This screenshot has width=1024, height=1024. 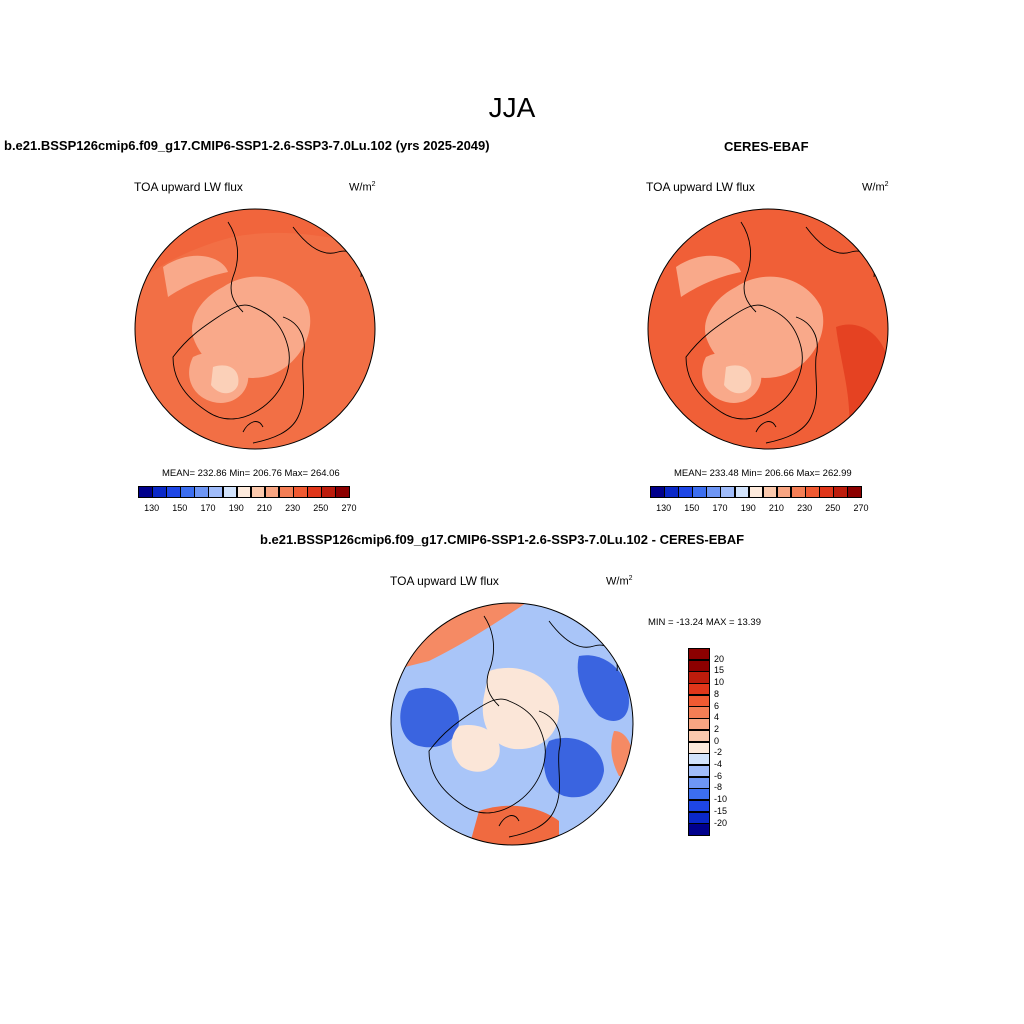 What do you see at coordinates (719, 682) in the screenshot?
I see `colorbar-tick-label: 10` at bounding box center [719, 682].